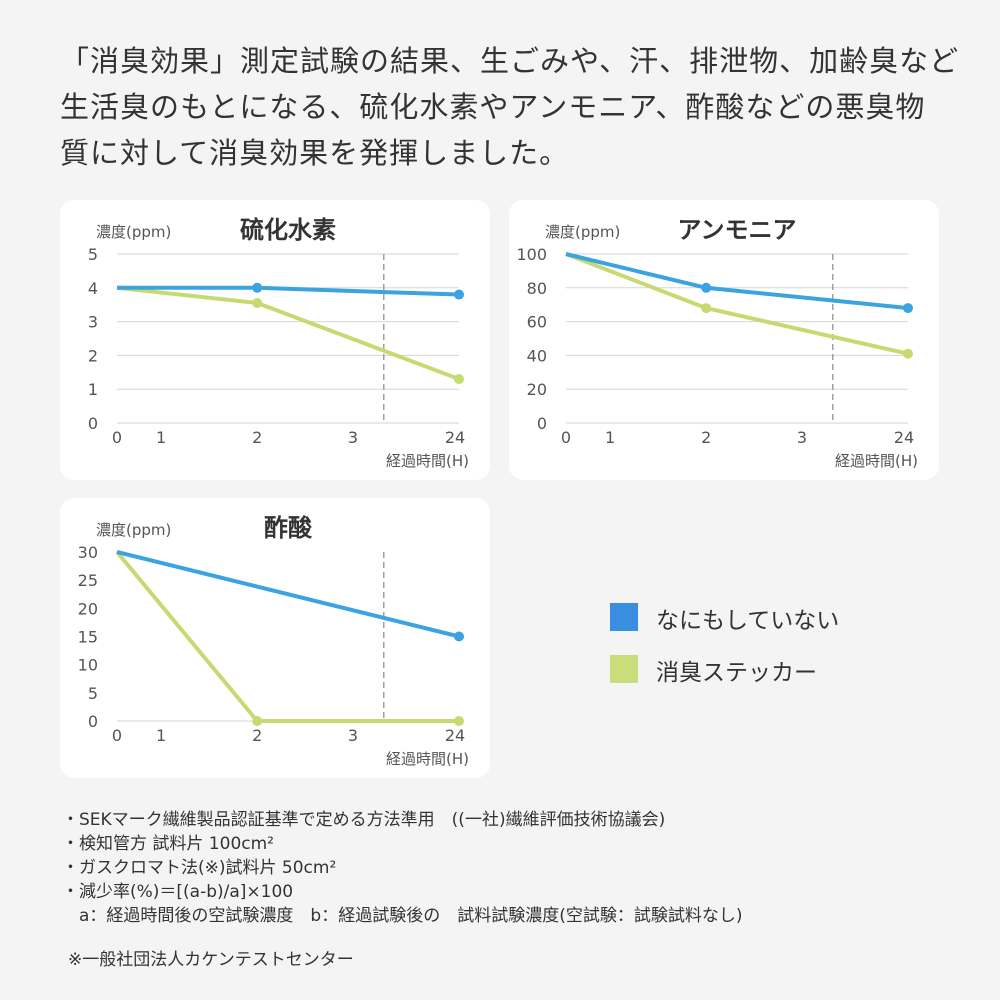 This screenshot has width=1000, height=1000. I want to click on legend-swatch-none, so click(624, 617).